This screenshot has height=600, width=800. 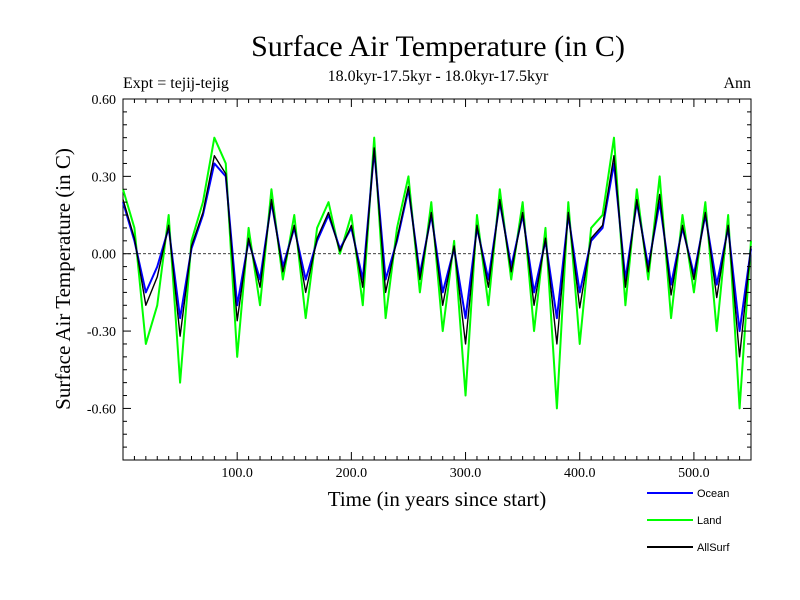 I want to click on legend: Ocean Land AllSurf, so click(x=688, y=521).